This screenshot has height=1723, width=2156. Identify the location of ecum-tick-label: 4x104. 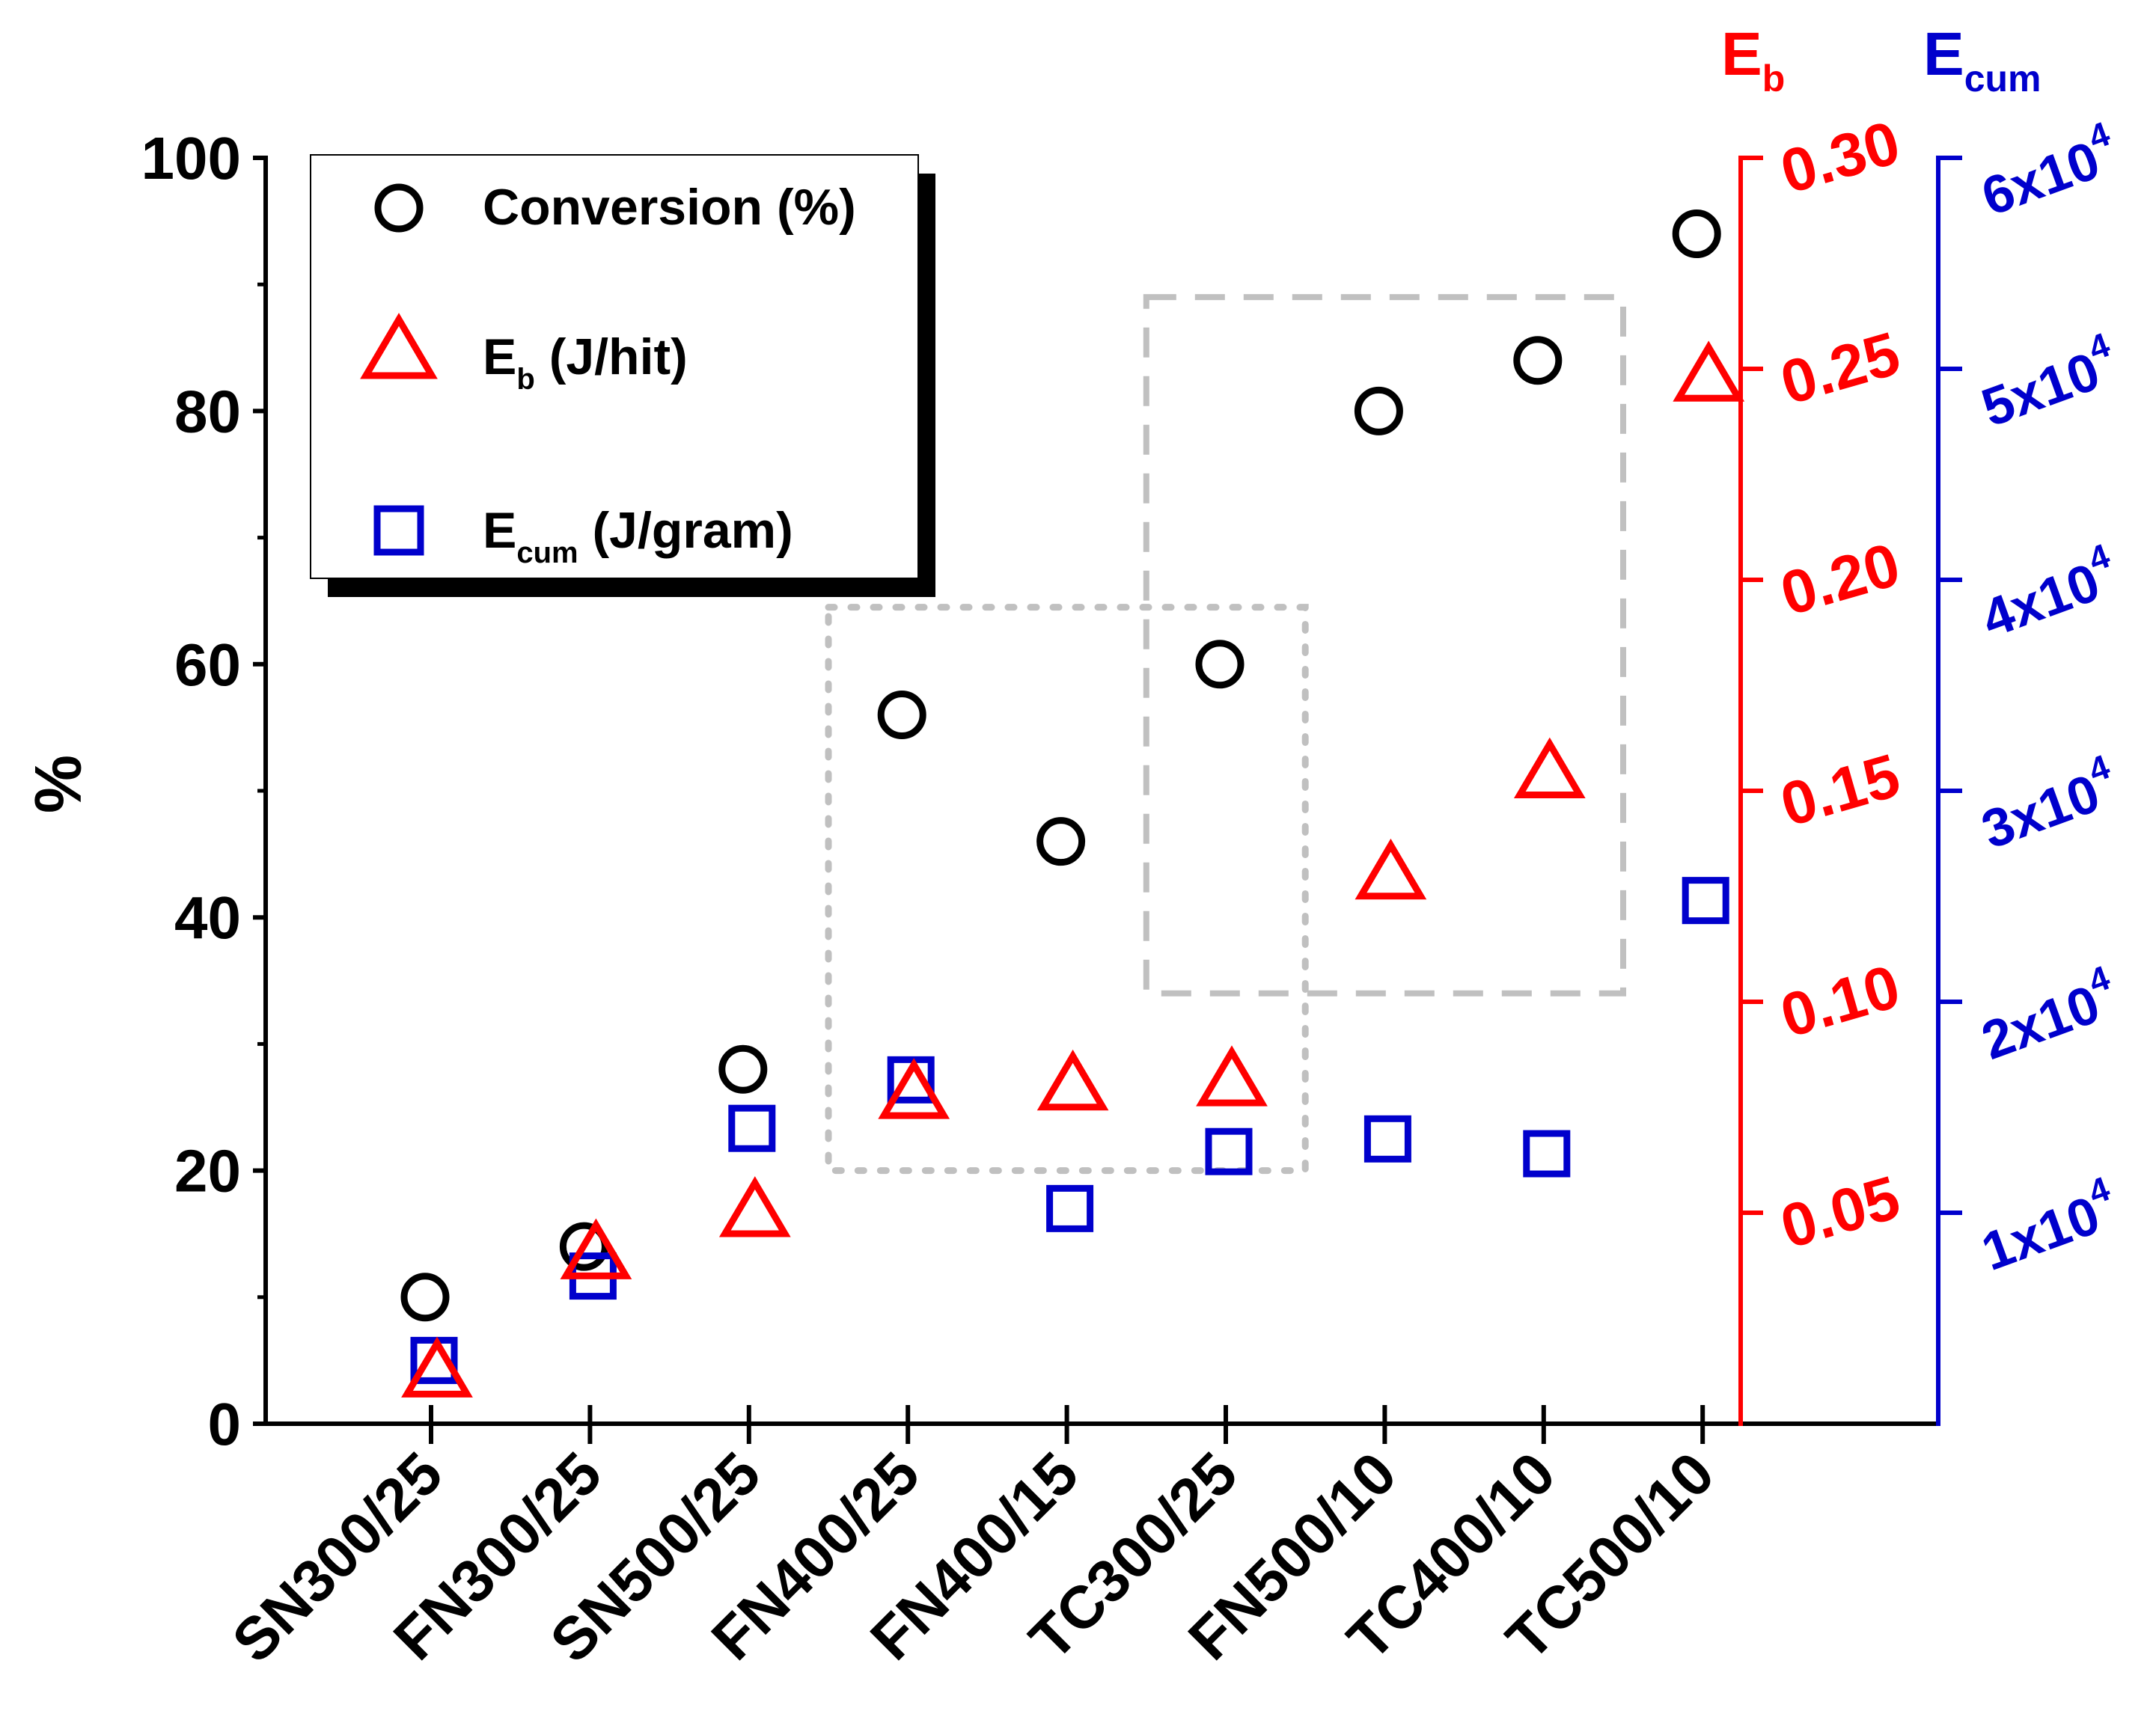
(2047, 592).